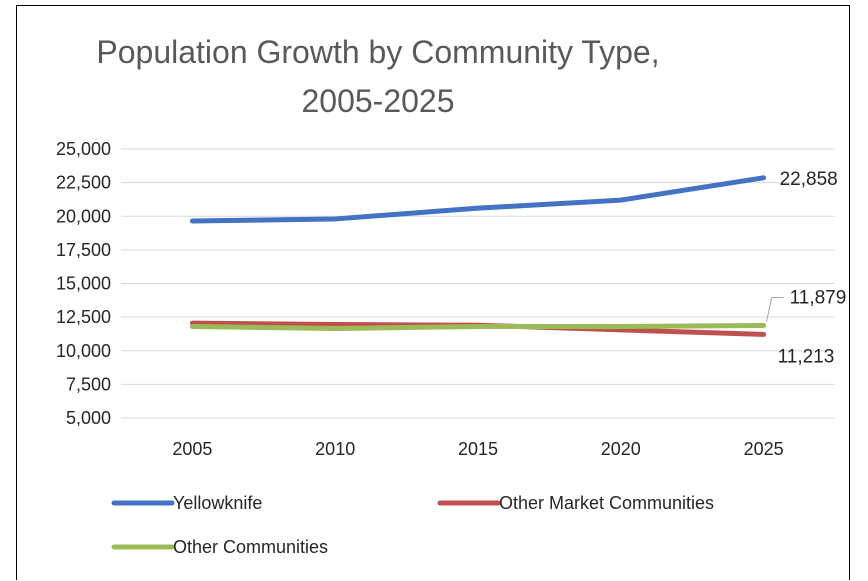 The width and height of the screenshot is (868, 581). I want to click on chart-title-line-1: Population Growth by Community Type,, so click(377, 52).